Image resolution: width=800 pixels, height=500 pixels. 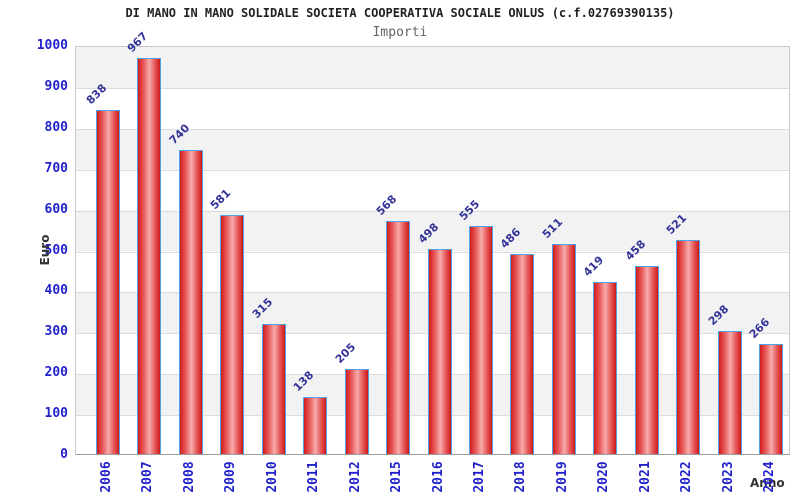 I want to click on bar-2008, so click(x=190, y=302).